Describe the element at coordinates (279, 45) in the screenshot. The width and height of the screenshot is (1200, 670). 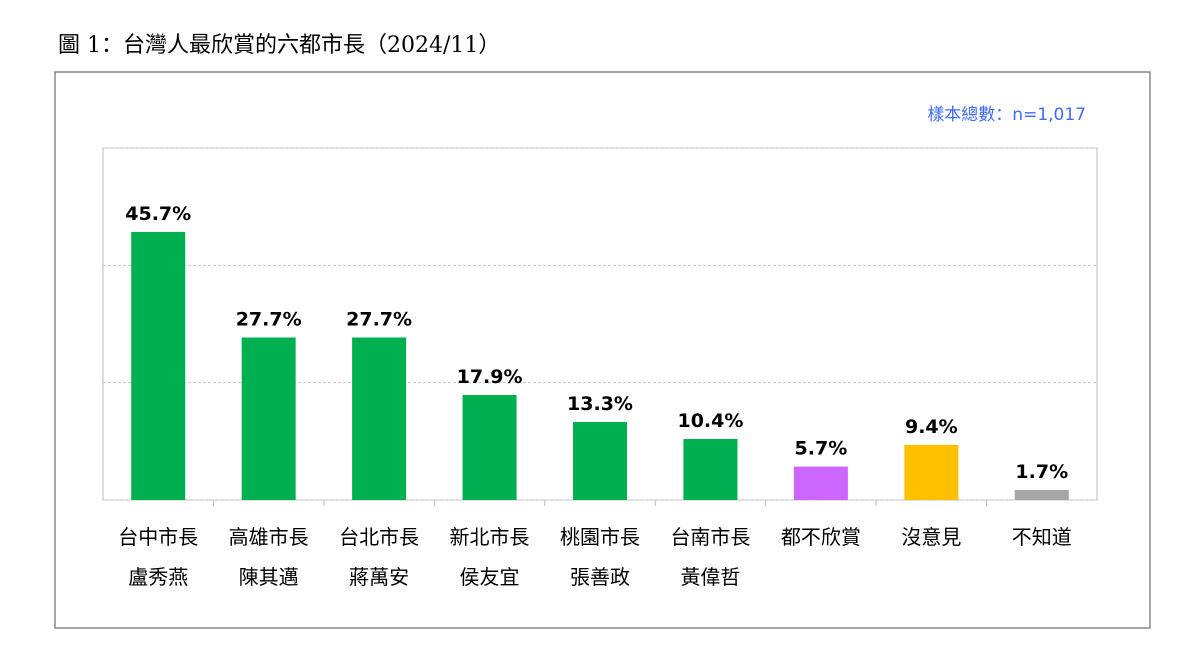
I see `chart-title: 圖 1：台灣人最欣賞的六都市長（2024/11）` at that location.